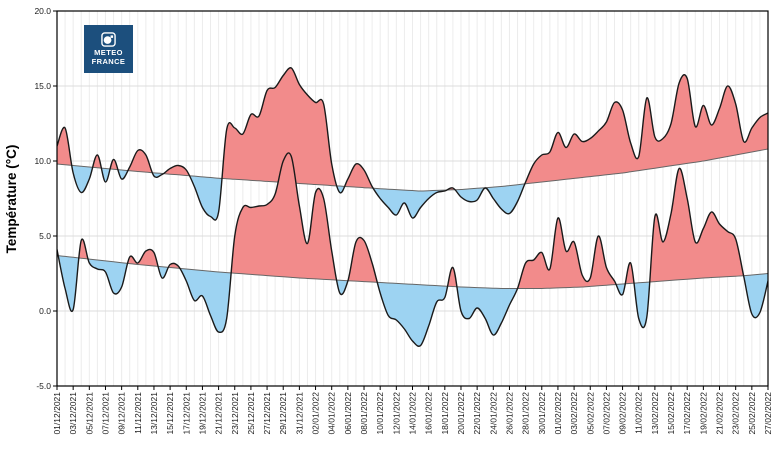  Describe the element at coordinates (574, 413) in the screenshot. I see `x-tick-label: 03/02/2022` at that location.